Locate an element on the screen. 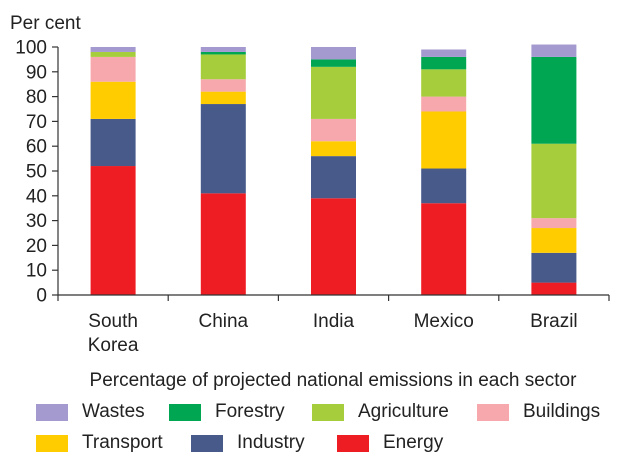  legend-swatch-agriculture is located at coordinates (328, 412).